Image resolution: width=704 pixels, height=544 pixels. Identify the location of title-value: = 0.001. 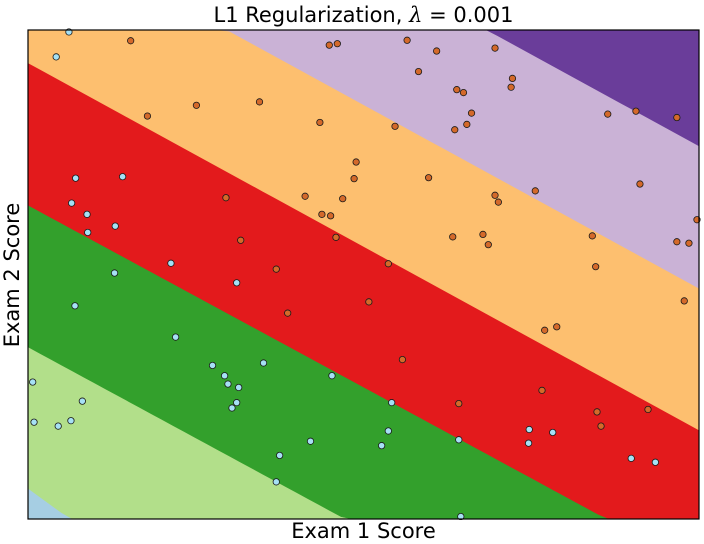
(468, 15).